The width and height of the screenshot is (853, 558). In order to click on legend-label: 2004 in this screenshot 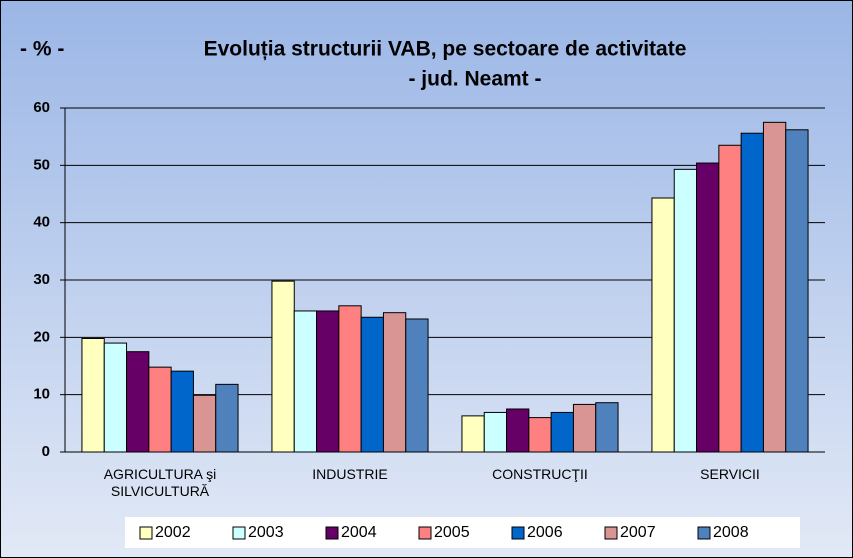, I will do `click(359, 532)`.